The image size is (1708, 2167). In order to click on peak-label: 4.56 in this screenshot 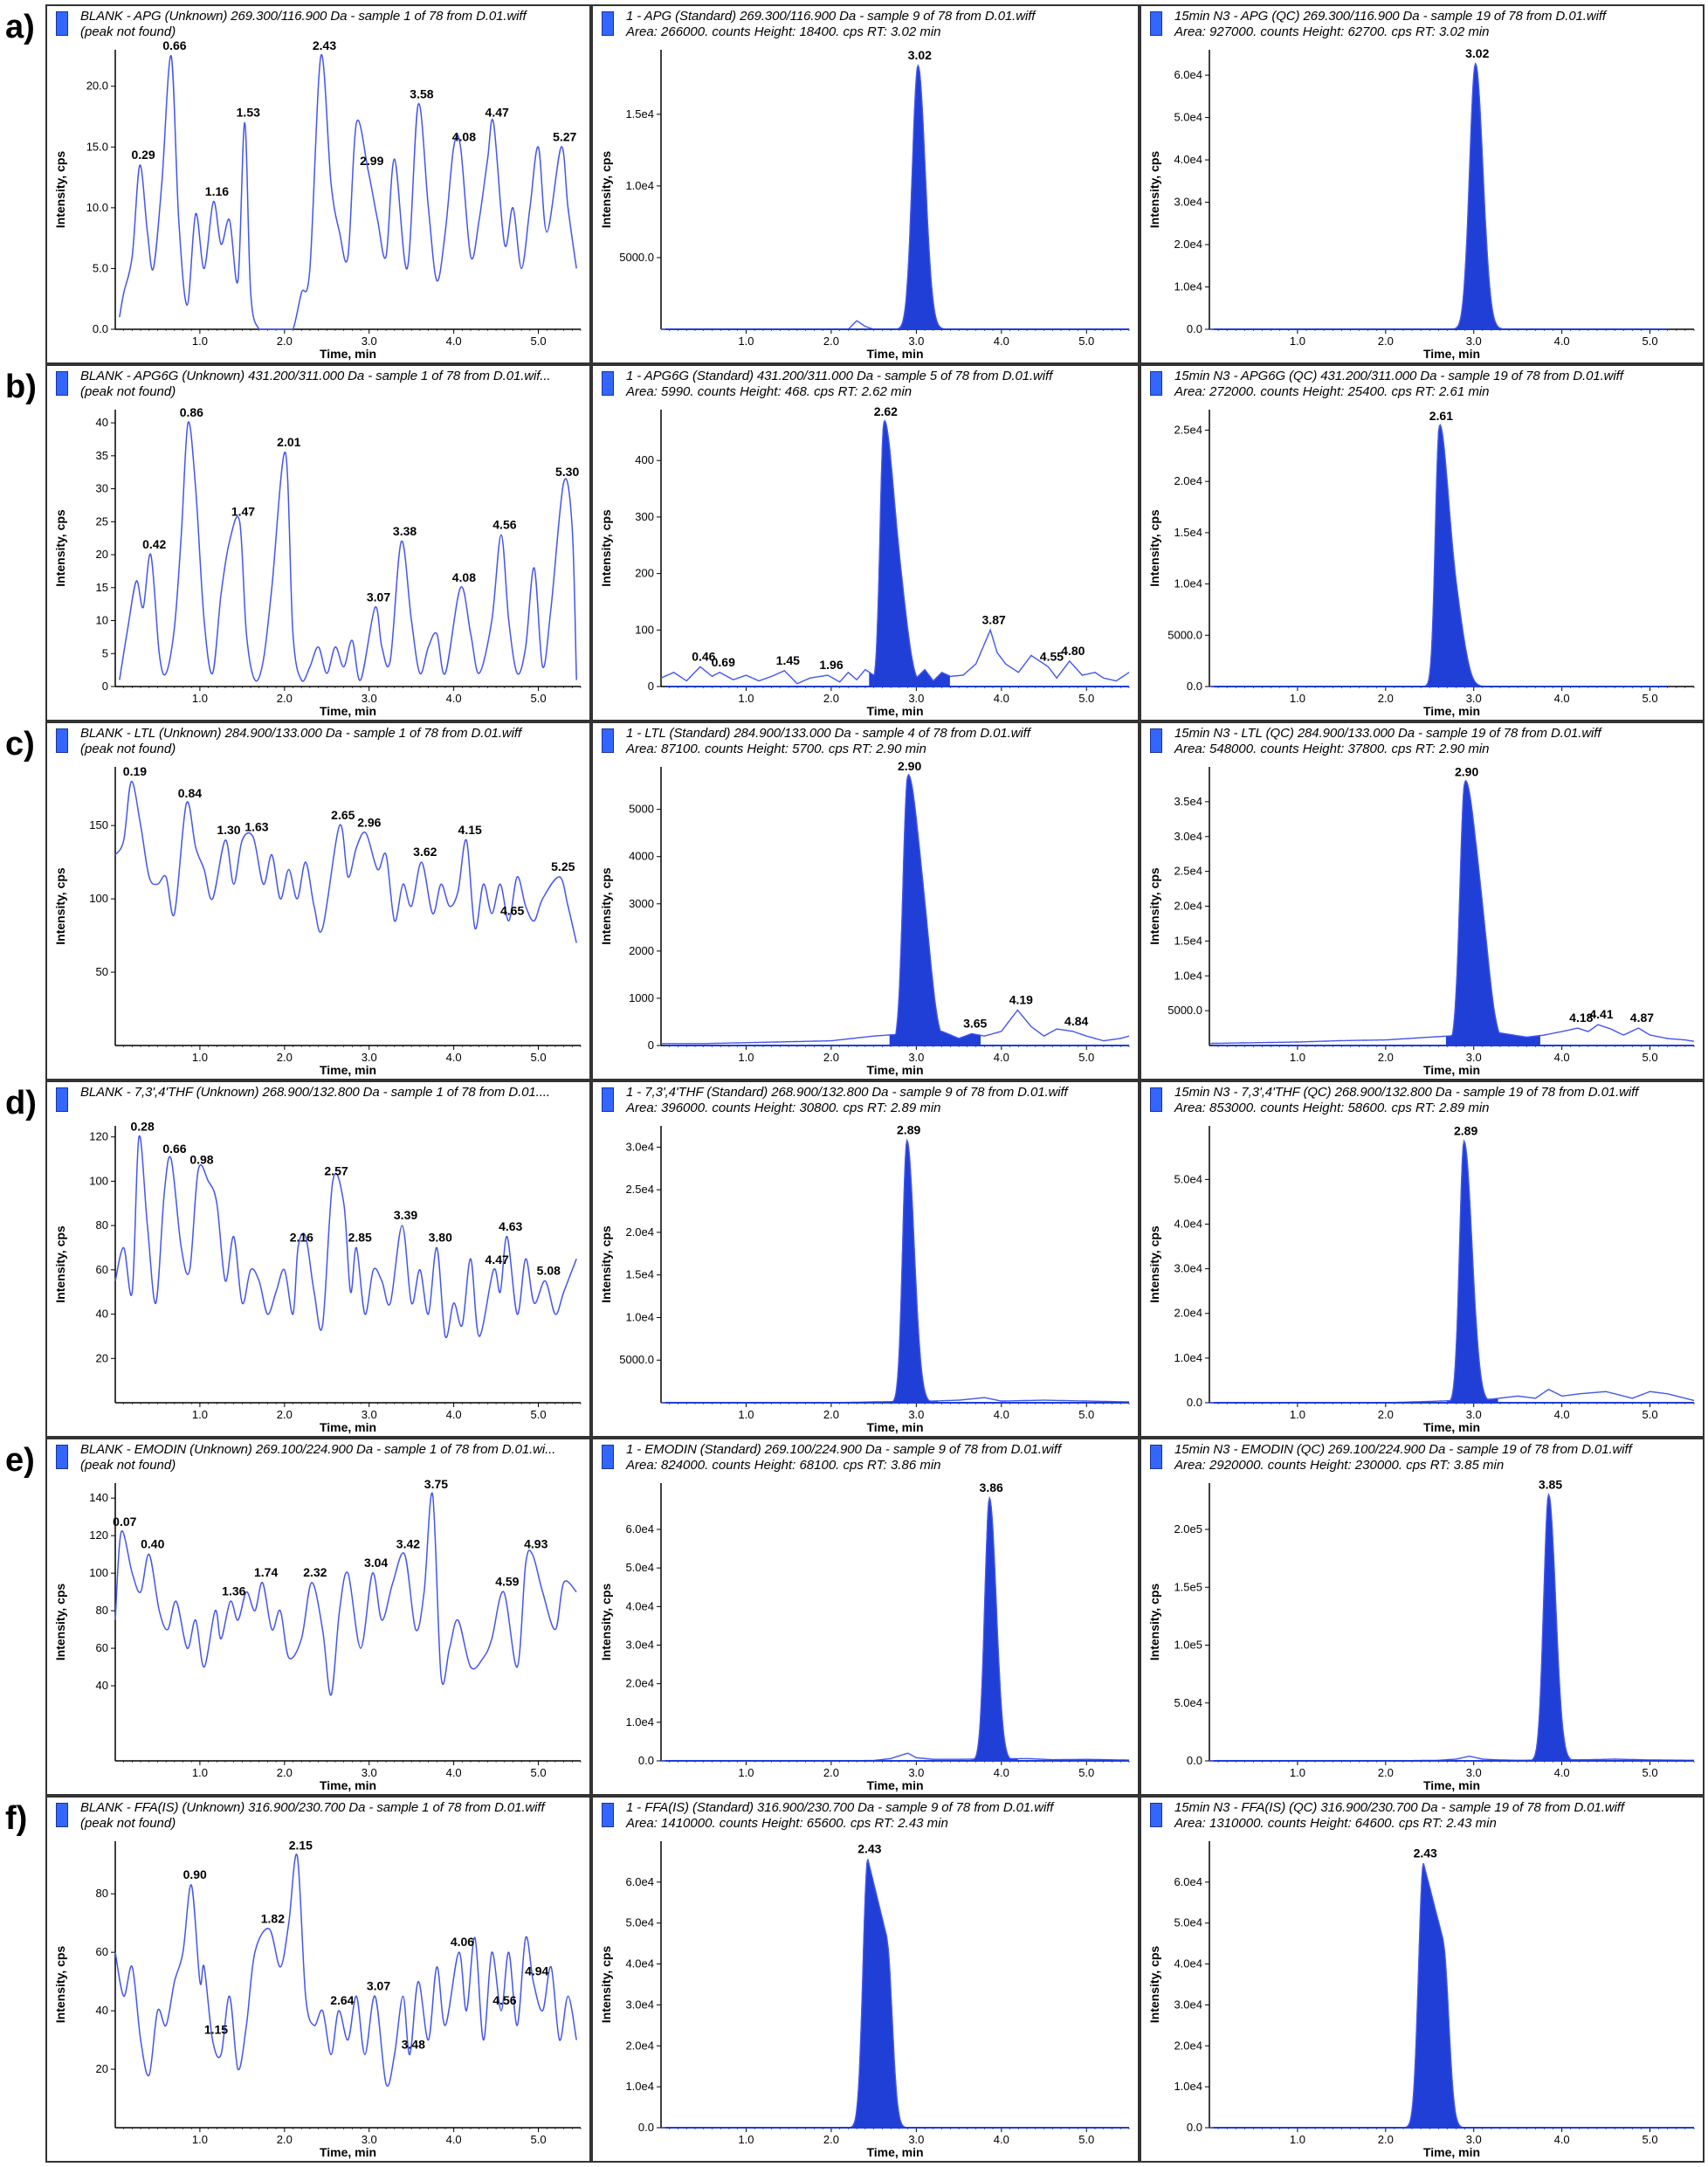, I will do `click(504, 524)`.